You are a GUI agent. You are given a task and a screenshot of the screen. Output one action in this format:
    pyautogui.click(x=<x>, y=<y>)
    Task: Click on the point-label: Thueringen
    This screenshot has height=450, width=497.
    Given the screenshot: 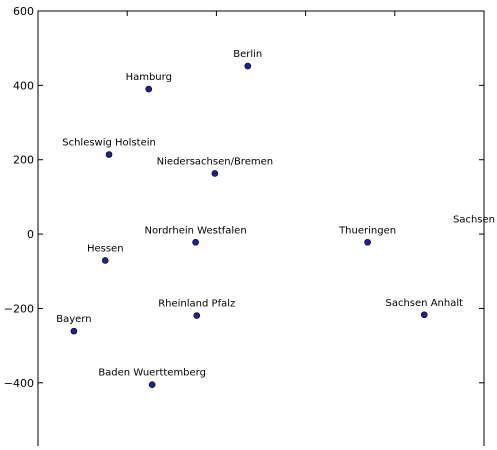 What is the action you would take?
    pyautogui.click(x=367, y=230)
    